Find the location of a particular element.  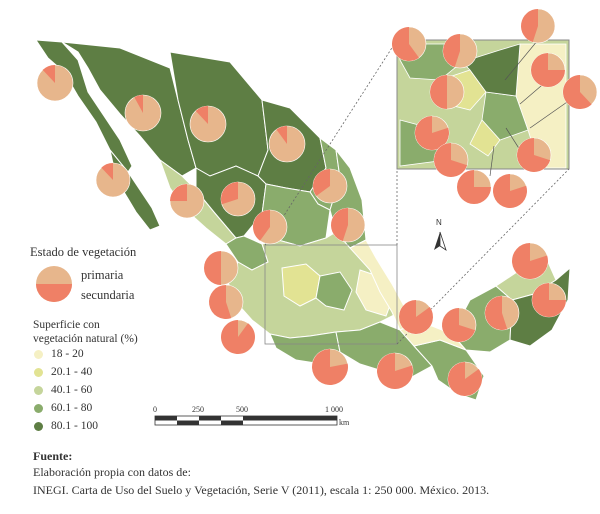

legend-title: Estado de vegetación is located at coordinates (83, 252).